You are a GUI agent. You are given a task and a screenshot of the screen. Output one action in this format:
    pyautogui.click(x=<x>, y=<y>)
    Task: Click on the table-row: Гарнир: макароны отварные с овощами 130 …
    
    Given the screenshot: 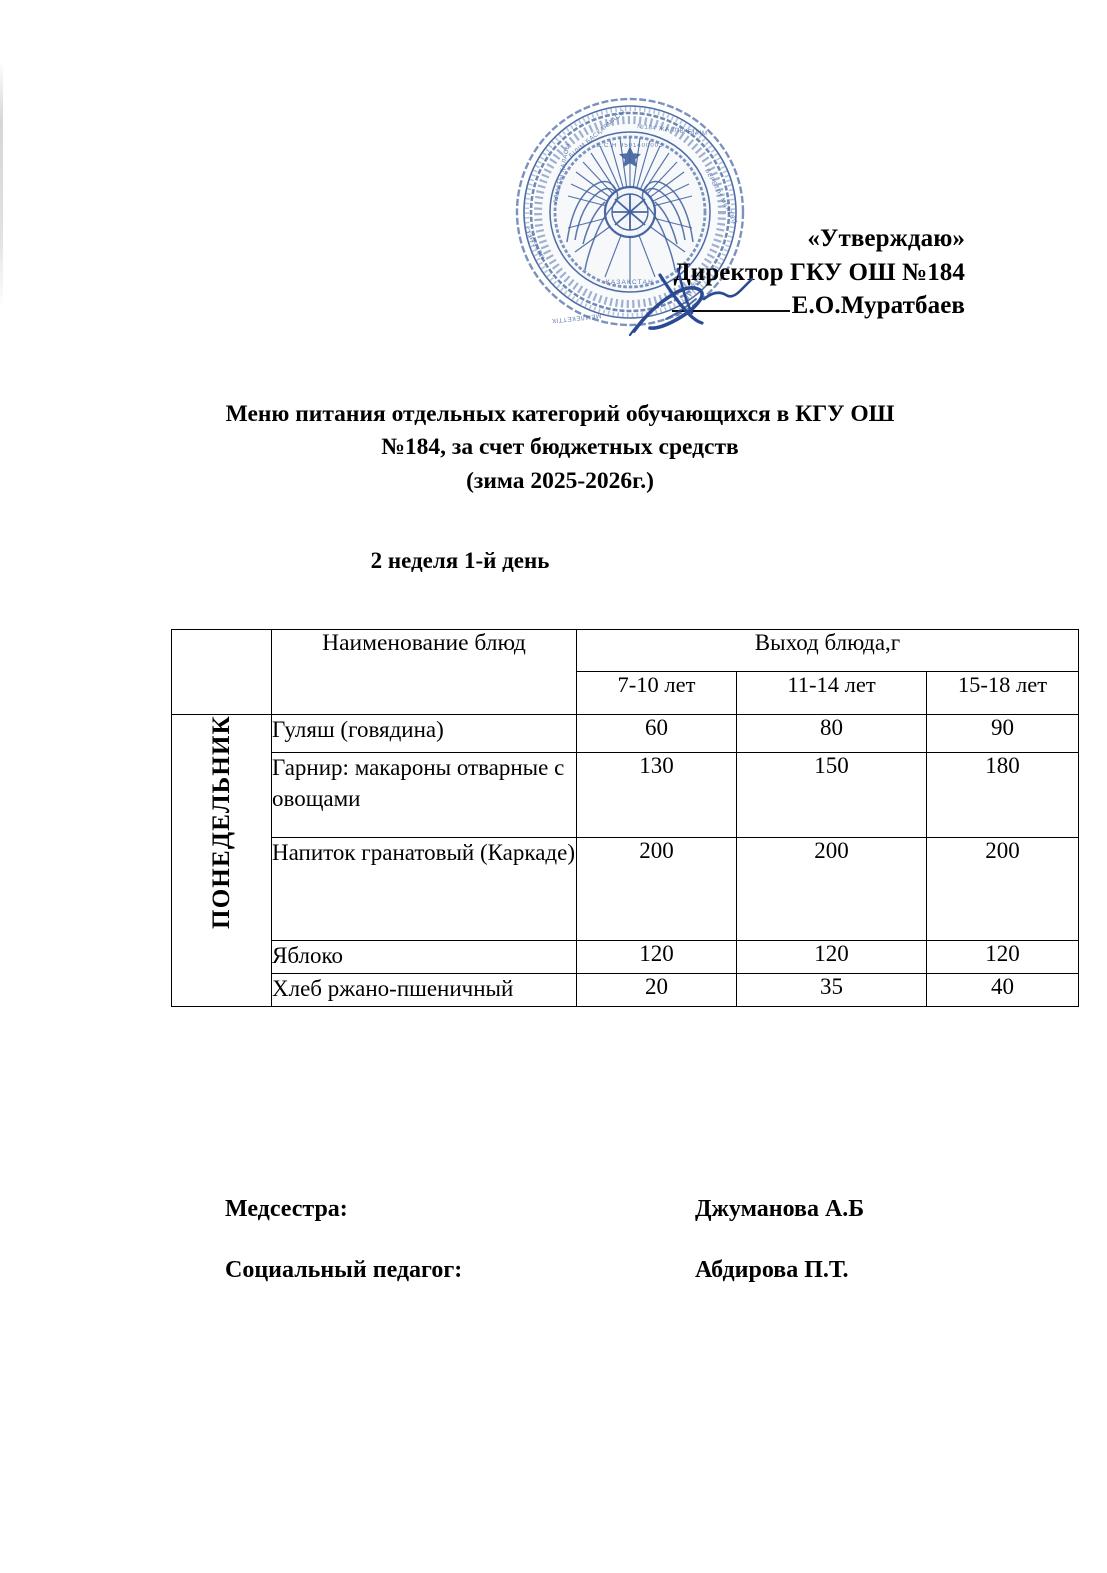 What is the action you would take?
    pyautogui.click(x=625, y=795)
    